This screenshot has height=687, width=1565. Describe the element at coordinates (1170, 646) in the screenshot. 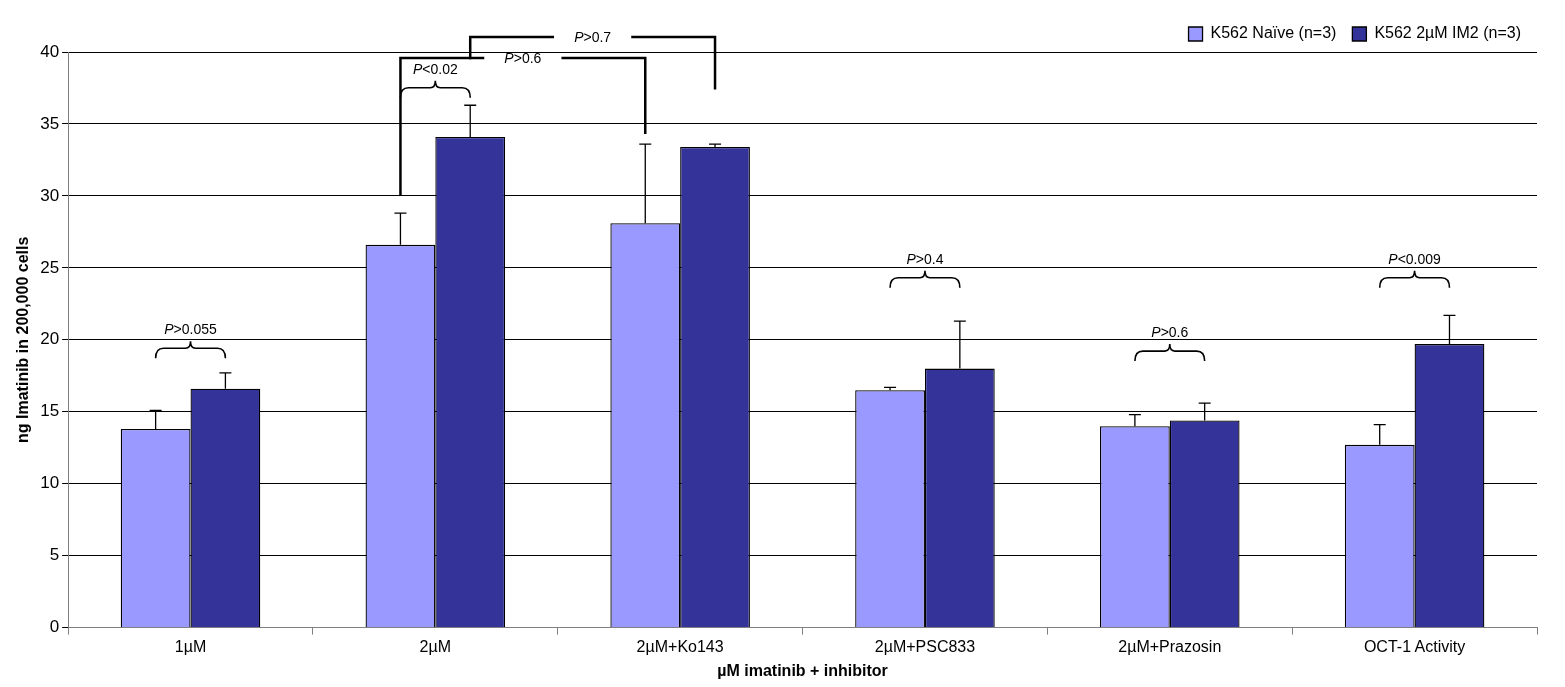

I see `x-tick-label: 2µM+Prazosin` at that location.